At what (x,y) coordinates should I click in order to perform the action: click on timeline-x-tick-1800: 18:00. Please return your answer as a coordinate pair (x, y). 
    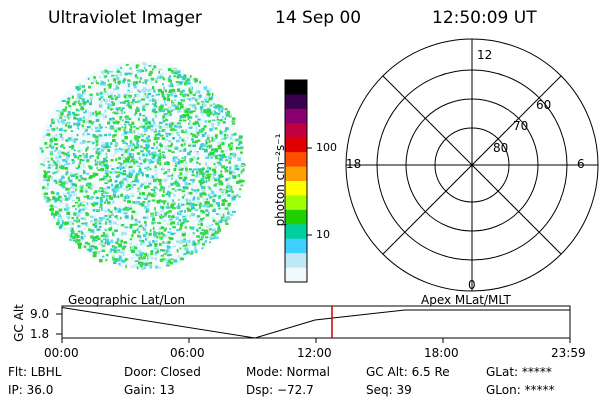
    Looking at the image, I should click on (441, 353).